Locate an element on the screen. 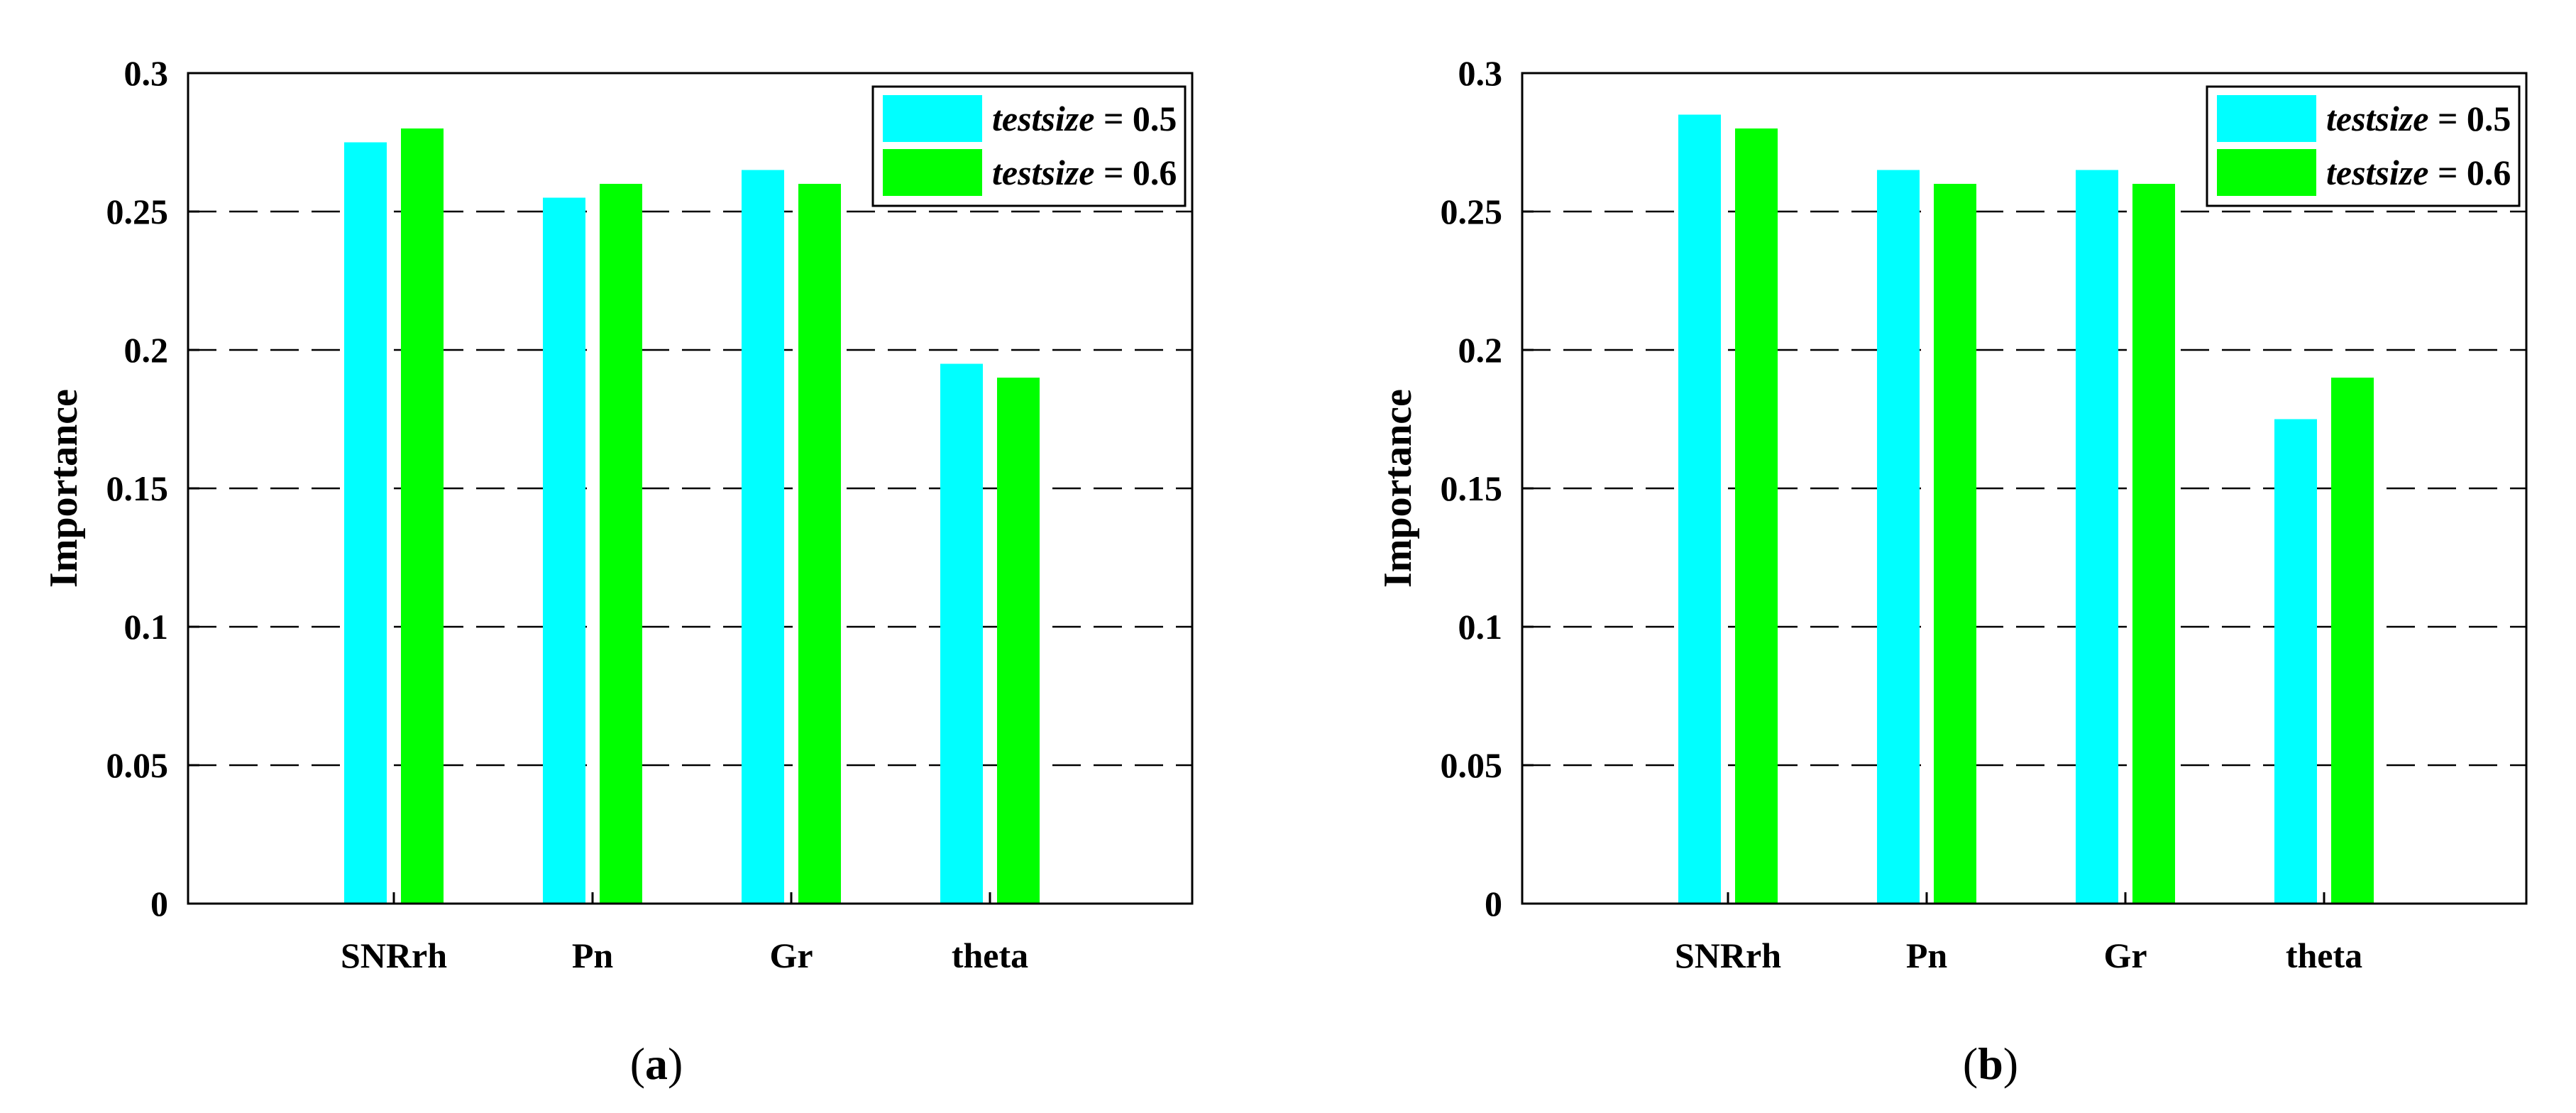 The image size is (2576, 1113). panel-caption: (b) is located at coordinates (1990, 1063).